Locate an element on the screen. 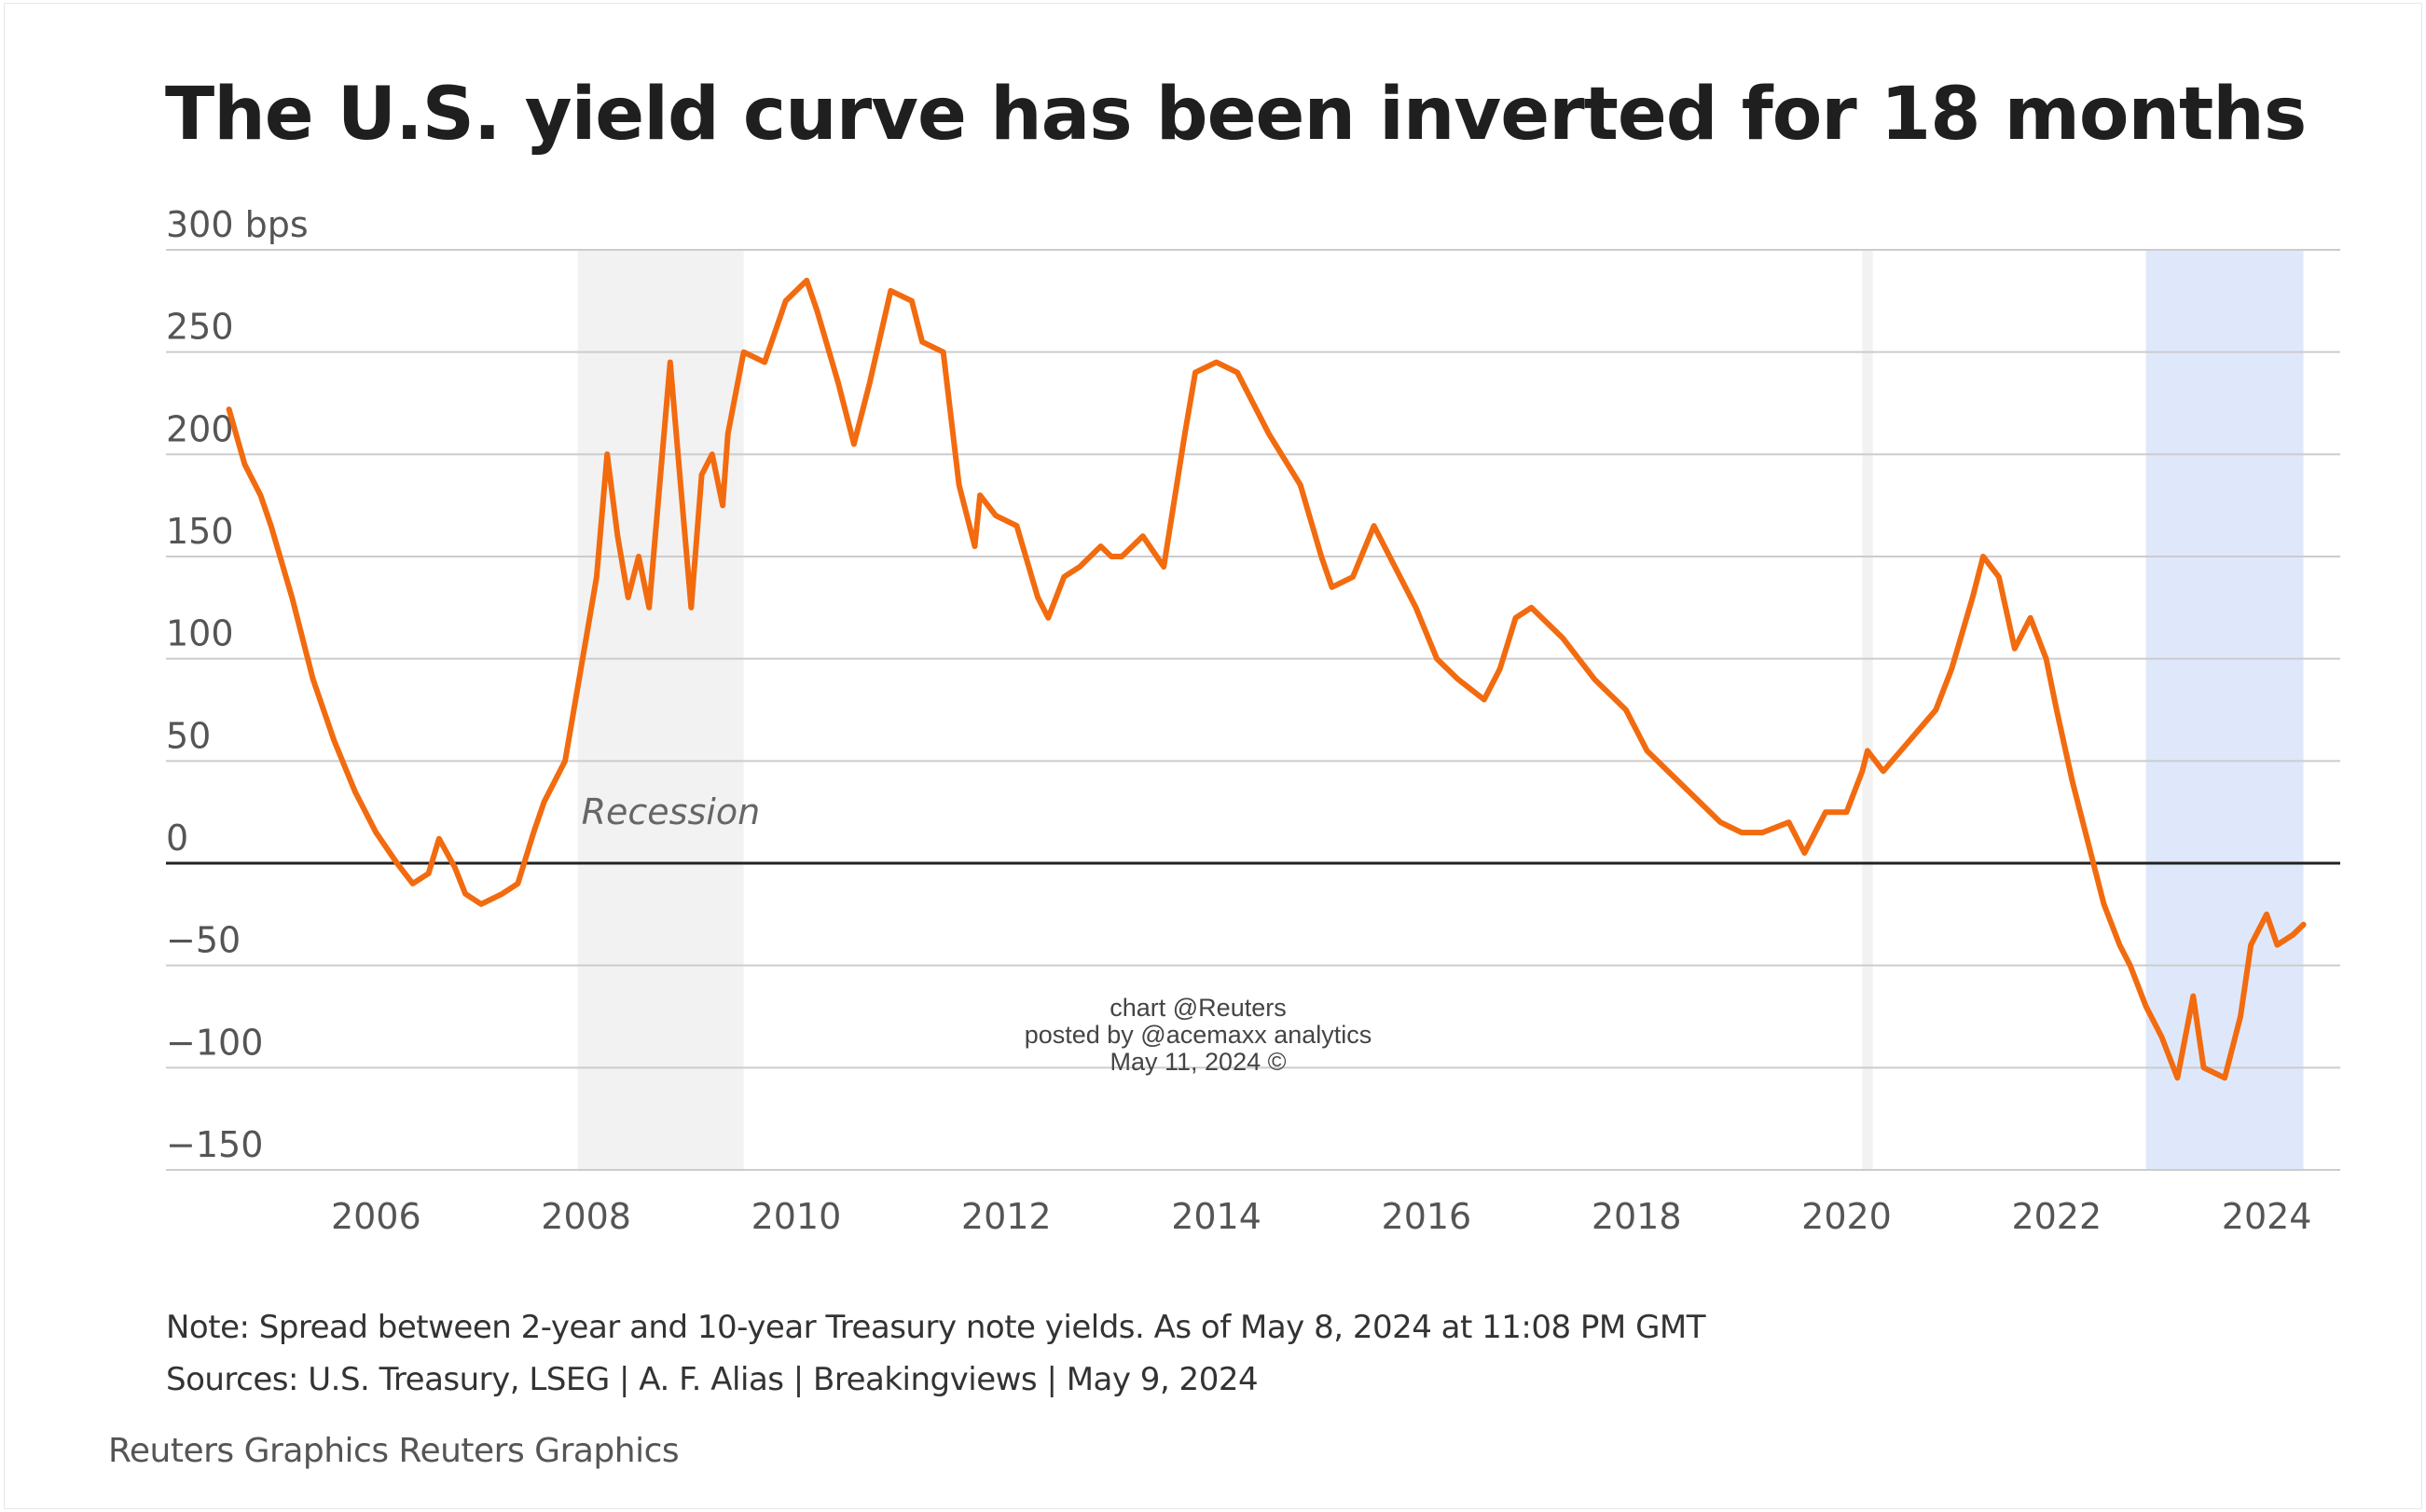 This screenshot has width=2426, height=1512. watermark-line: May 11, 2024 © is located at coordinates (1198, 1062).